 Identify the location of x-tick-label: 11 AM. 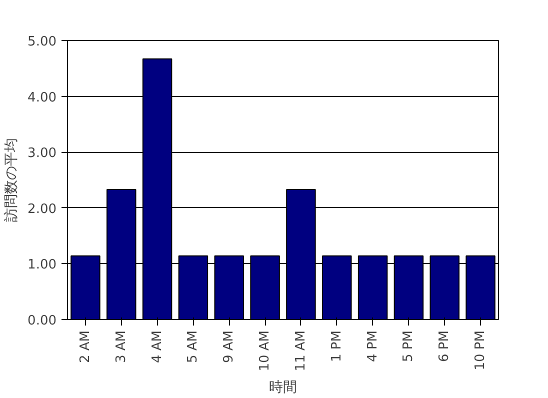
(300, 351).